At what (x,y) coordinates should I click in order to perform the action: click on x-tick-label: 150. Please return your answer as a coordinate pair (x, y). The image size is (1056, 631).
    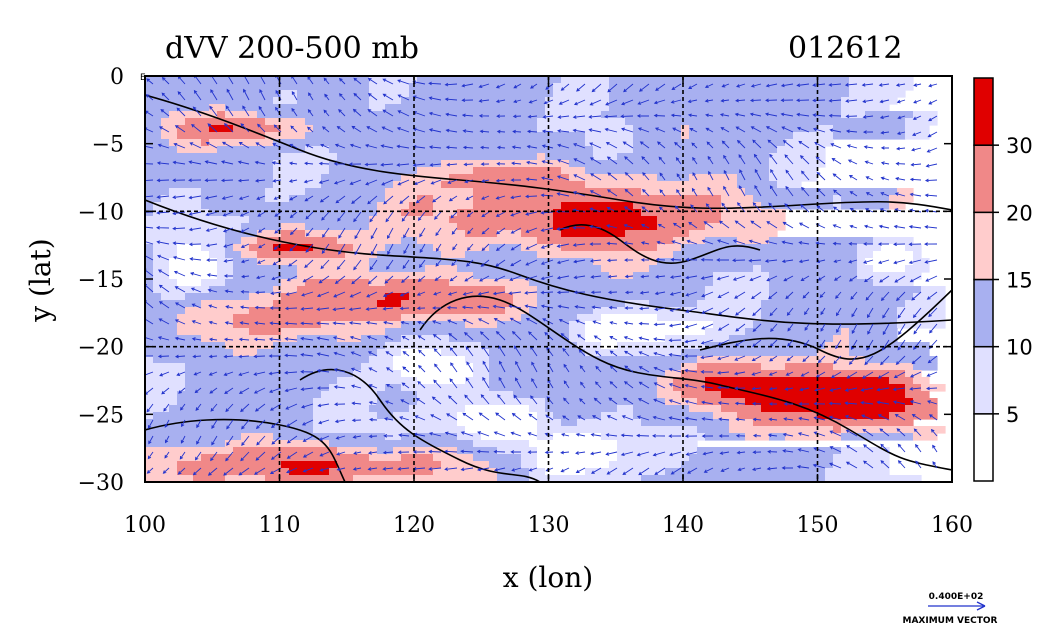
    Looking at the image, I should click on (818, 525).